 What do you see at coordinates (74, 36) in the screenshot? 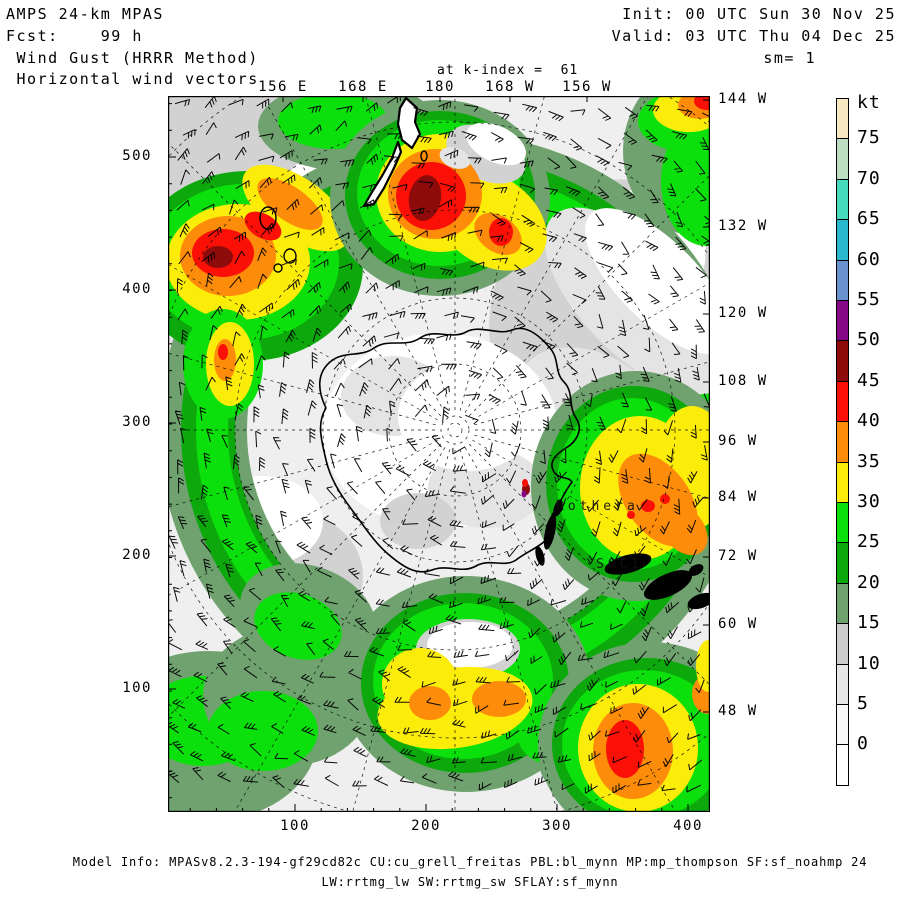
I see `forecast-hour-label: Fcst: 99 h` at bounding box center [74, 36].